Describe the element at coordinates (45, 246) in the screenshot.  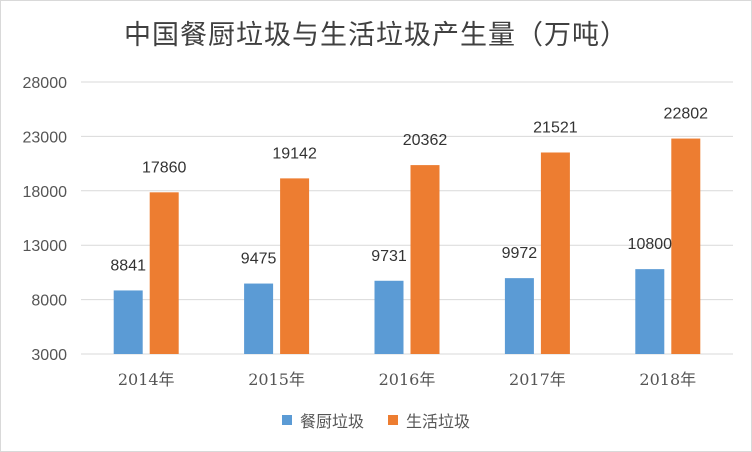
I see `y-tick-label-2: 13000` at that location.